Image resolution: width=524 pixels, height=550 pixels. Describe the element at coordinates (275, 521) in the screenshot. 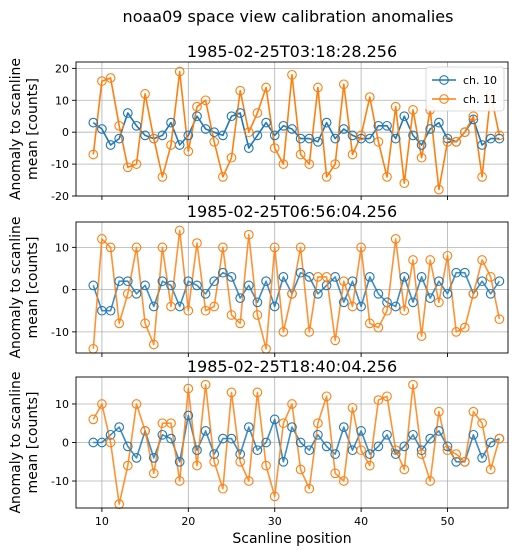

I see `x-tick-label: 30` at that location.